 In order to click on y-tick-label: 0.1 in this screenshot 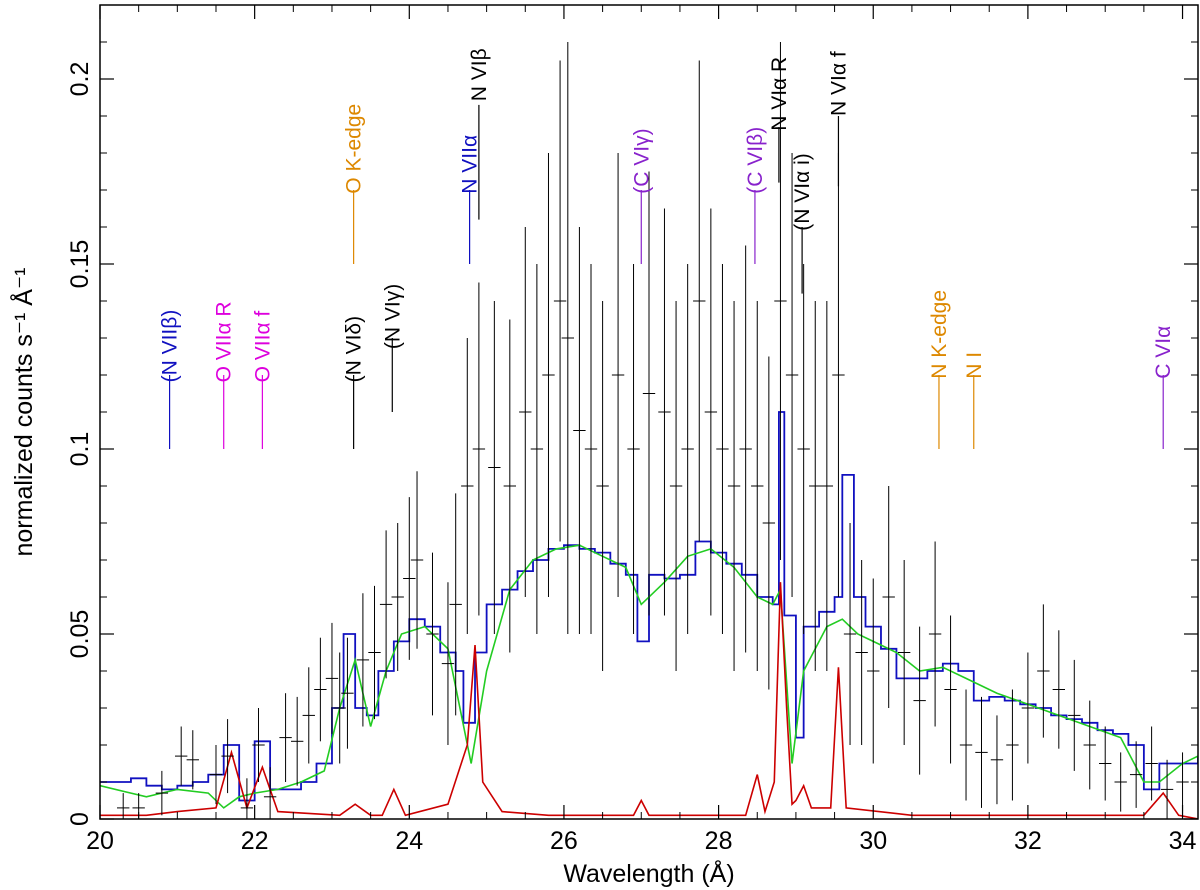, I will do `click(80, 449)`.